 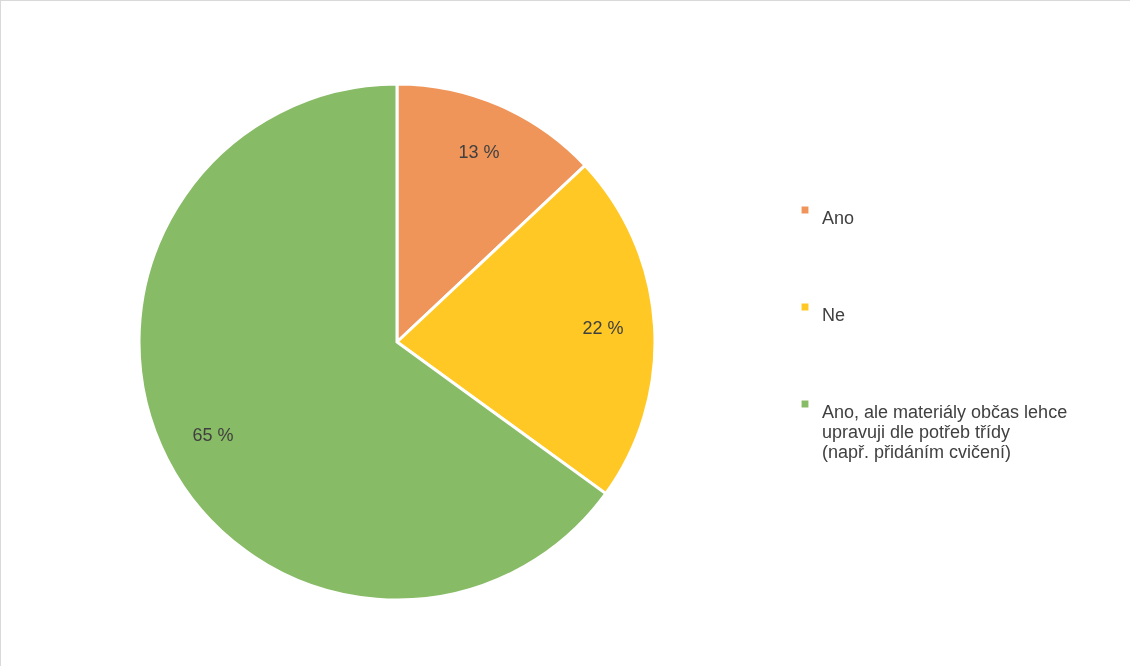 I want to click on legend-label: Ne, so click(x=834, y=315).